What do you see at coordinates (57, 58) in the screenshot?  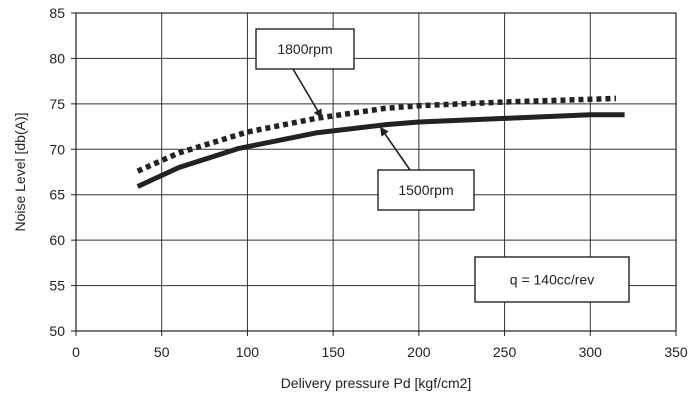 I see `y-tick-label: 80` at bounding box center [57, 58].